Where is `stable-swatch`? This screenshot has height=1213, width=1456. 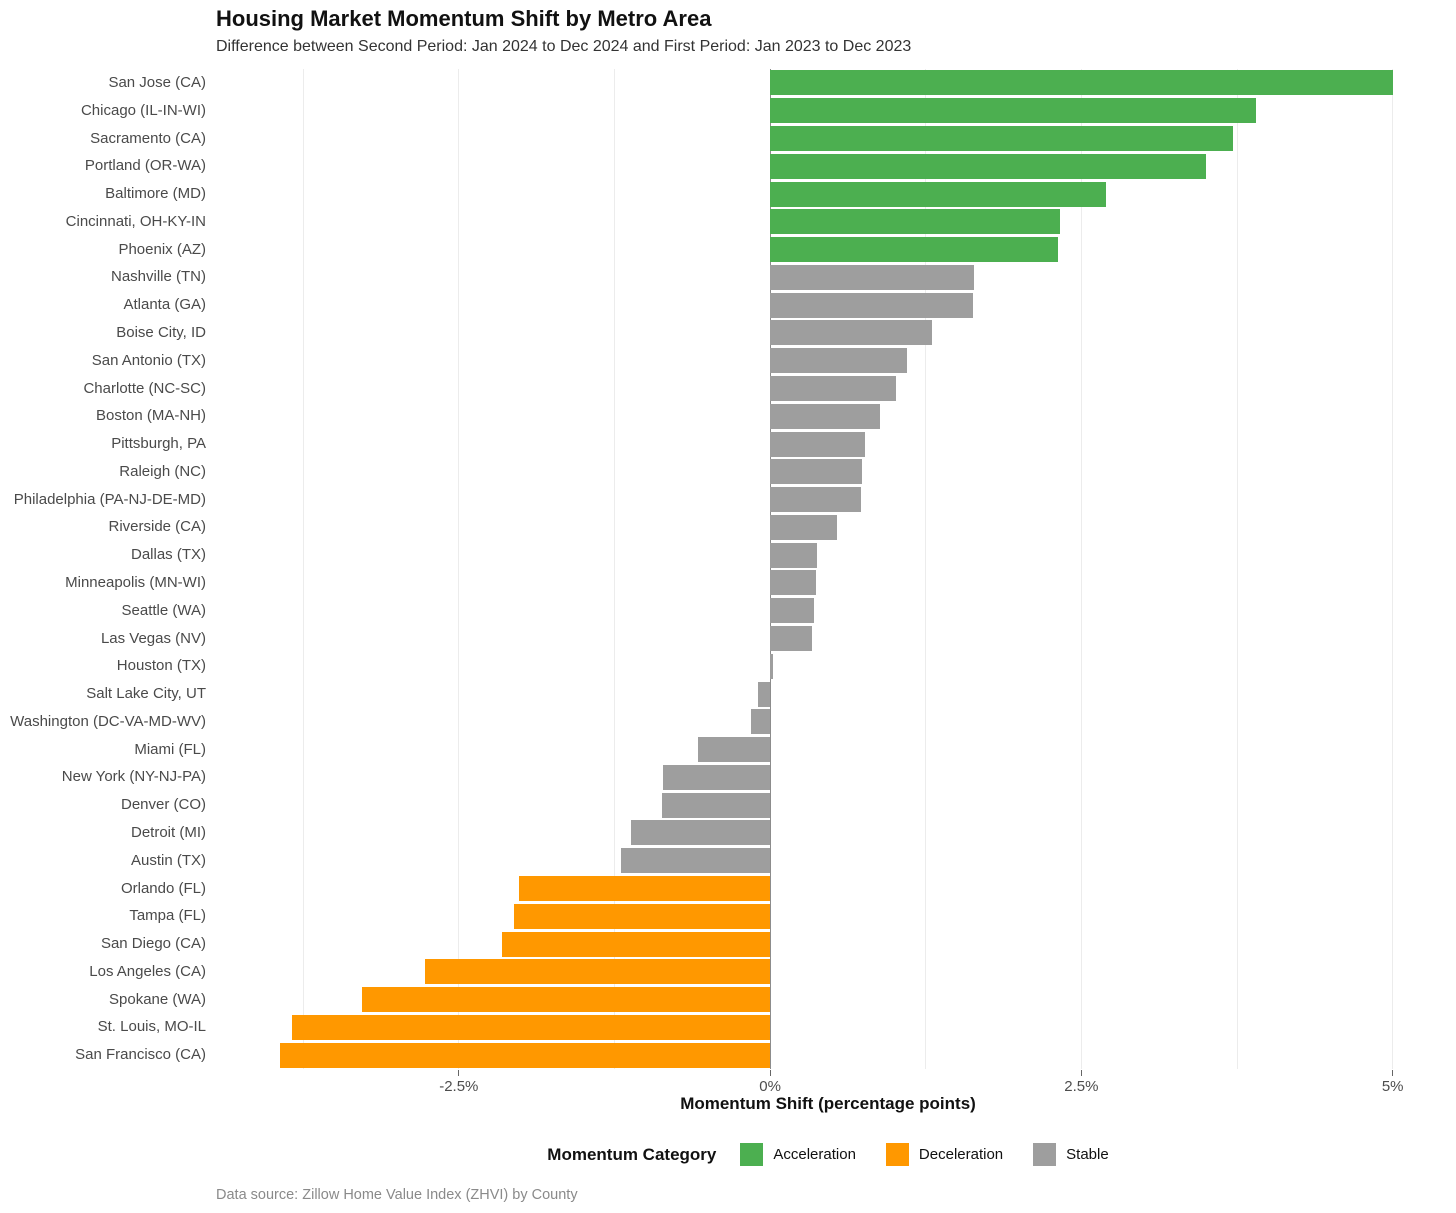
stable-swatch is located at coordinates (1045, 1154).